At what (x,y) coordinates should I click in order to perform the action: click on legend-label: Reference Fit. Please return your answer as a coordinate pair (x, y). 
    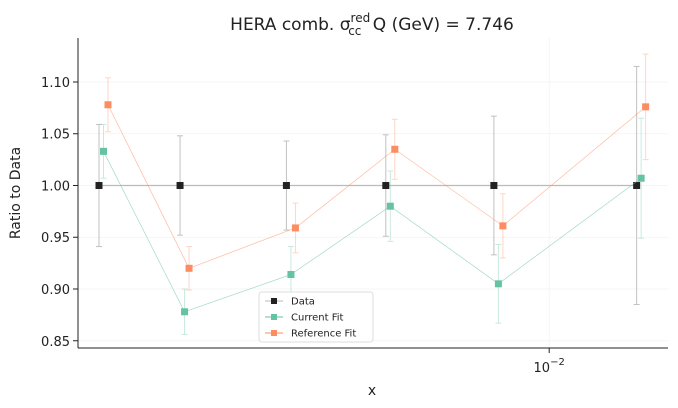
    Looking at the image, I should click on (323, 334).